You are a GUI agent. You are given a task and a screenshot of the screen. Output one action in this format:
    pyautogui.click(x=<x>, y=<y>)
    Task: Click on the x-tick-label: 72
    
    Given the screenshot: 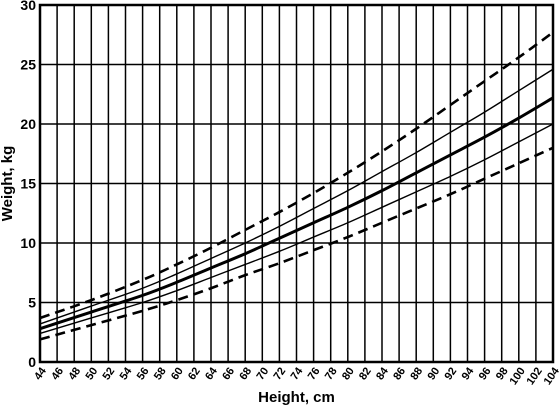 What is the action you would take?
    pyautogui.click(x=280, y=373)
    